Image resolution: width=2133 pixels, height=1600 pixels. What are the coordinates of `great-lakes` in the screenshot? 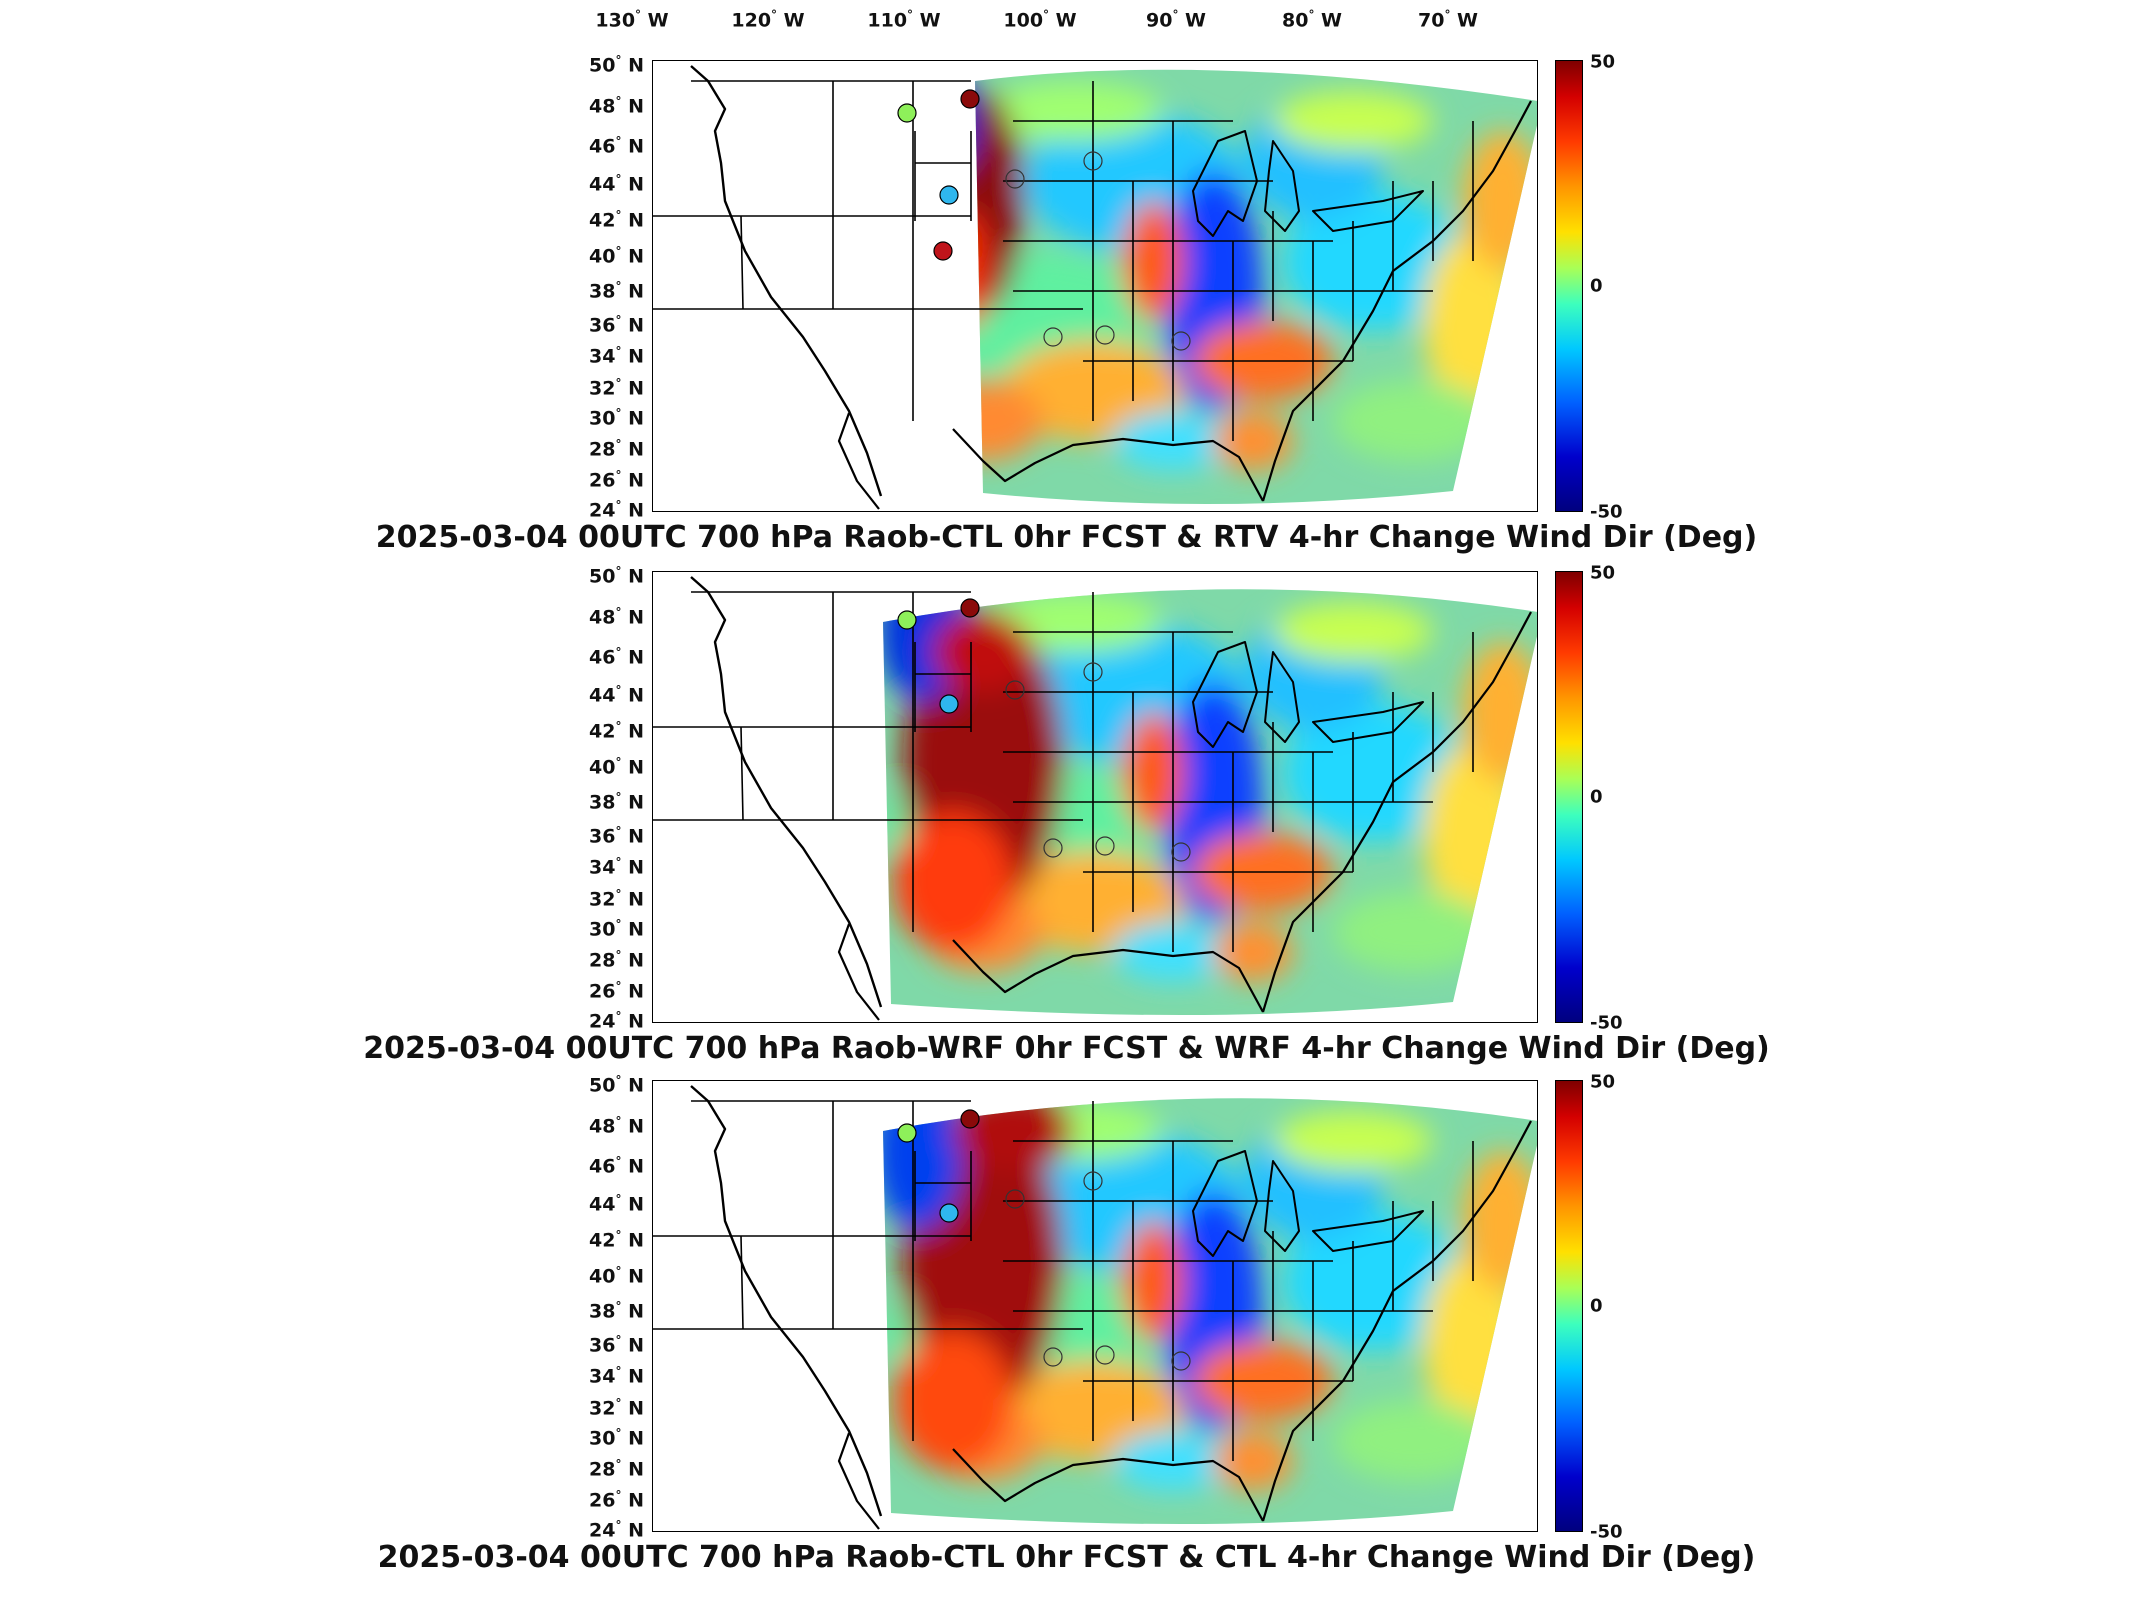 It's located at (1308, 1203).